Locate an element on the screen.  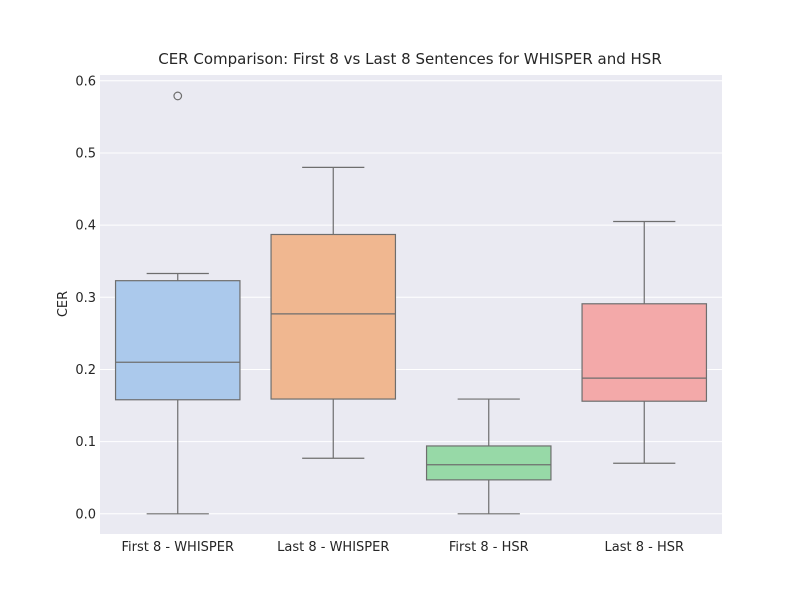
y-tick-labels: 0.0 0.1 0.2 0.3 0.4 0.5 0.6 is located at coordinates (85, 298).